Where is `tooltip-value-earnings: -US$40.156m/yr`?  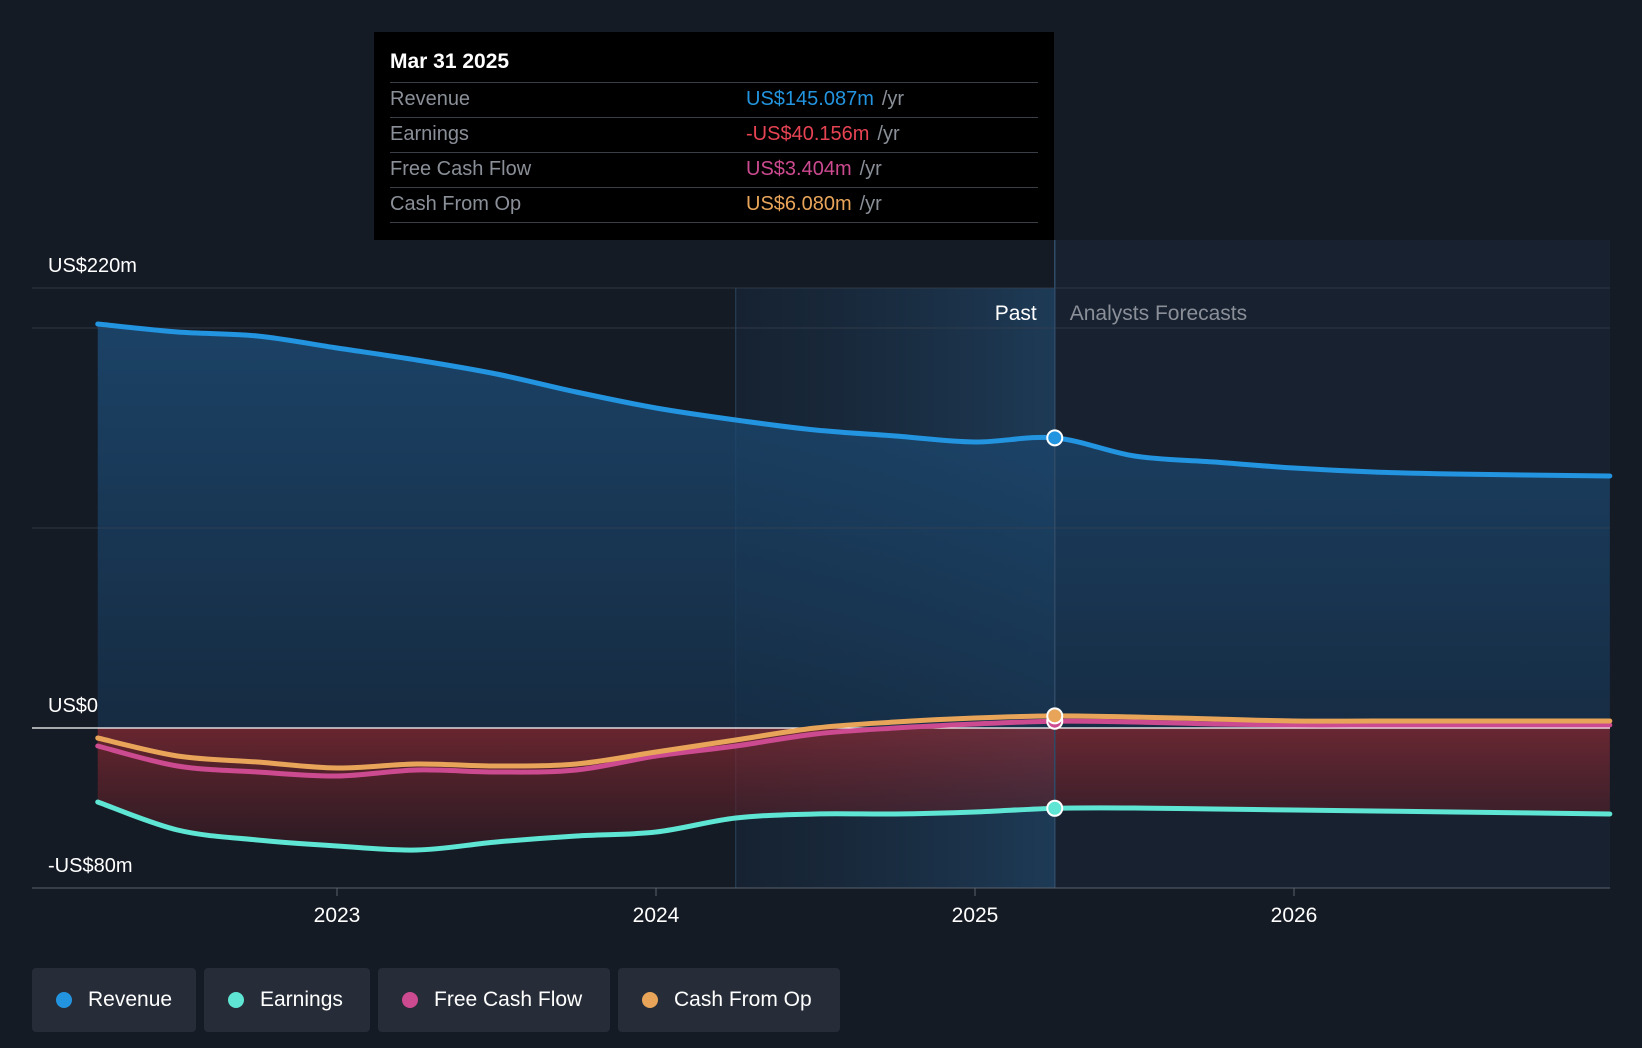
tooltip-value-earnings: -US$40.156m/yr is located at coordinates (823, 134).